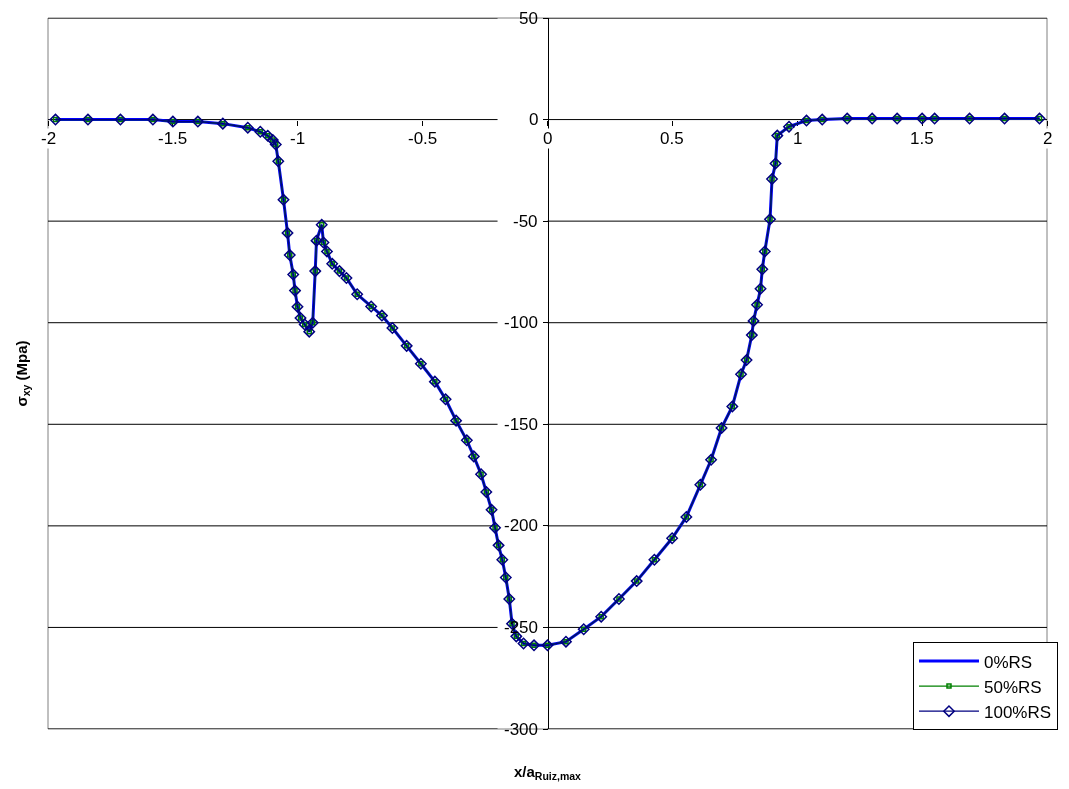 Image resolution: width=1069 pixels, height=789 pixels. I want to click on y-tick-label: 50, so click(528, 18).